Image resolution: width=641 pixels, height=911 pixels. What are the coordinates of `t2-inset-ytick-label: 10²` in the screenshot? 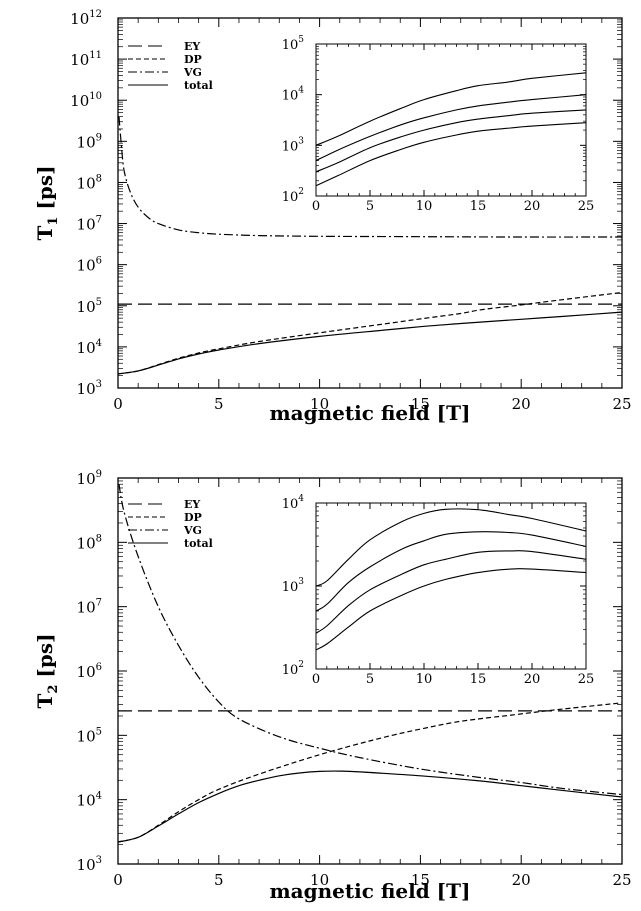 It's located at (293, 669).